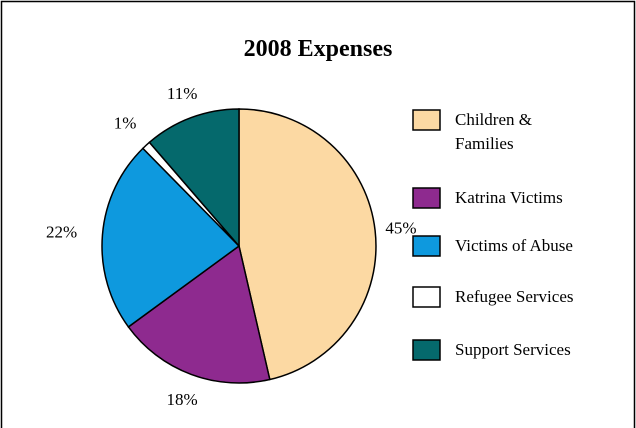  I want to click on legend-label-line: Children &, so click(493, 119).